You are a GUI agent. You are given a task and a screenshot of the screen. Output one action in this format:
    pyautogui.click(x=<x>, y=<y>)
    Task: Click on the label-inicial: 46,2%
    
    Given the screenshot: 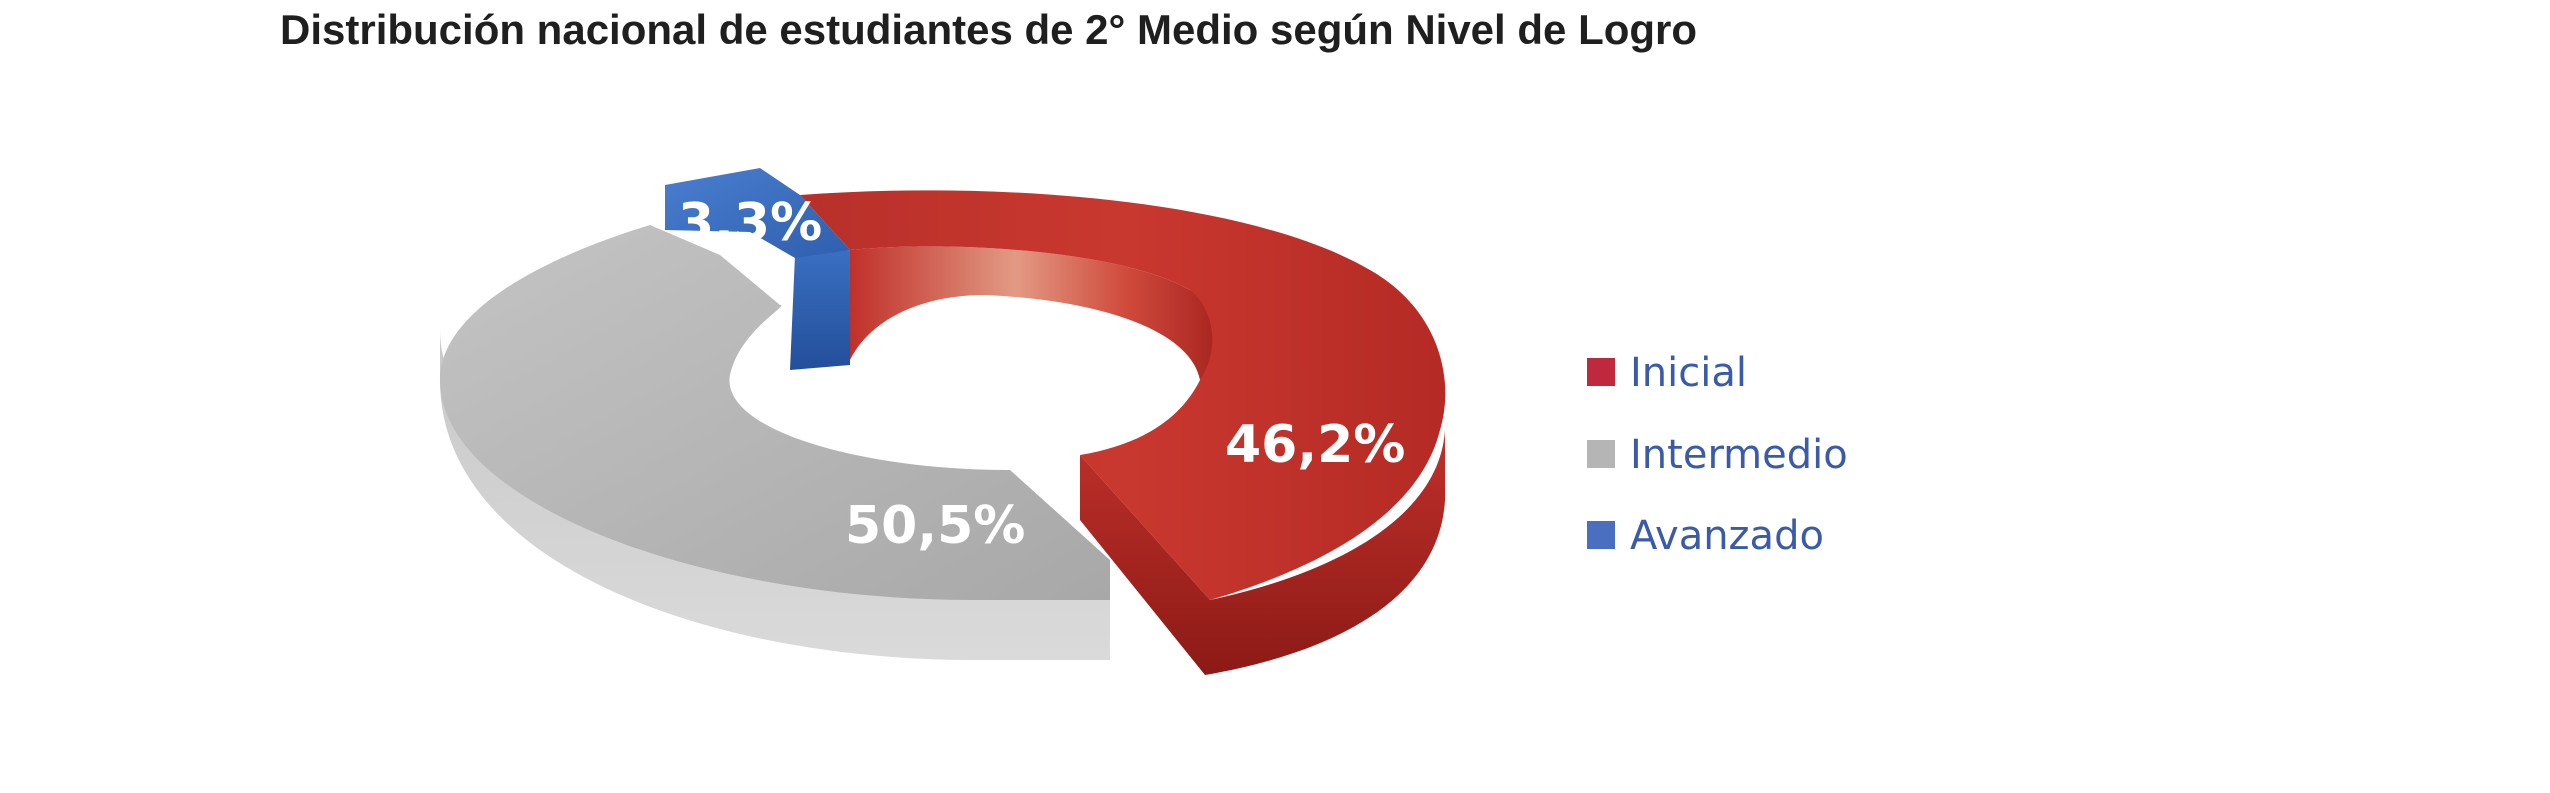 What is the action you would take?
    pyautogui.click(x=1315, y=445)
    